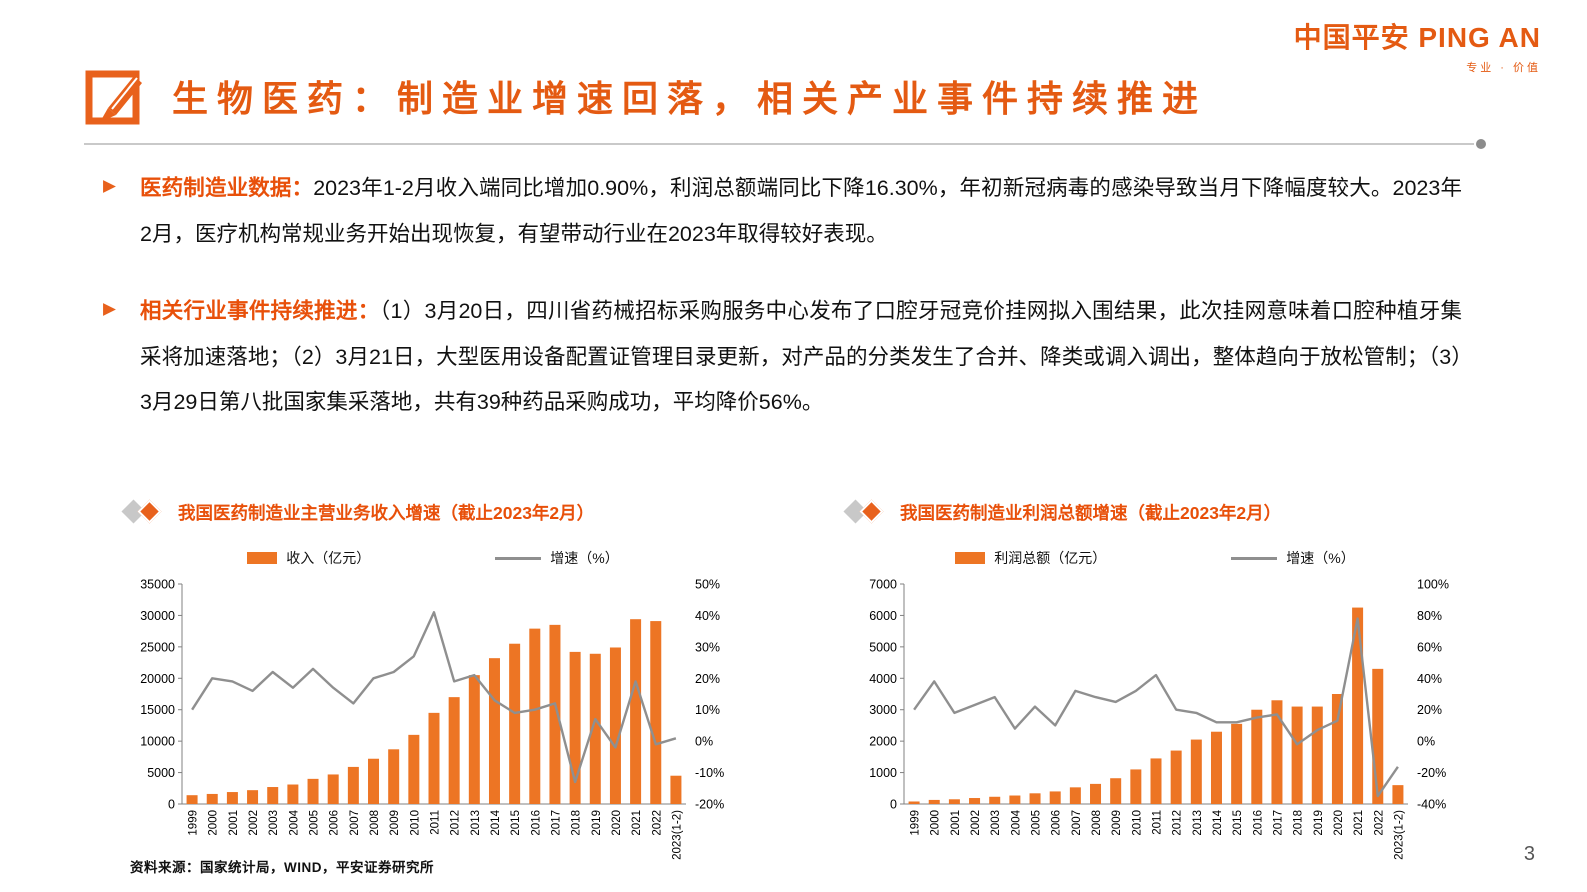  Describe the element at coordinates (883, 585) in the screenshot. I see `svg-text: 7000` at that location.